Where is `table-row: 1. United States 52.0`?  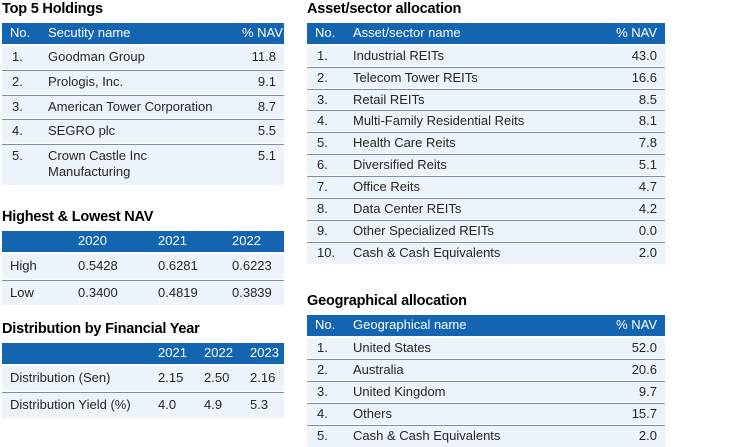 table-row: 1. United States 52.0 is located at coordinates (486, 349).